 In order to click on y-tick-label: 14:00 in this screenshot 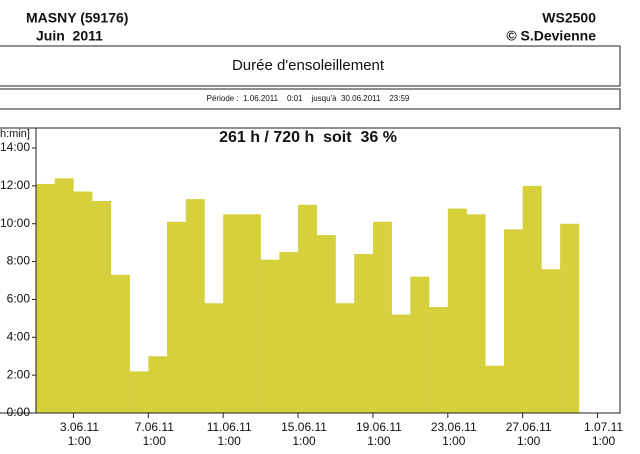, I will do `click(15, 147)`.